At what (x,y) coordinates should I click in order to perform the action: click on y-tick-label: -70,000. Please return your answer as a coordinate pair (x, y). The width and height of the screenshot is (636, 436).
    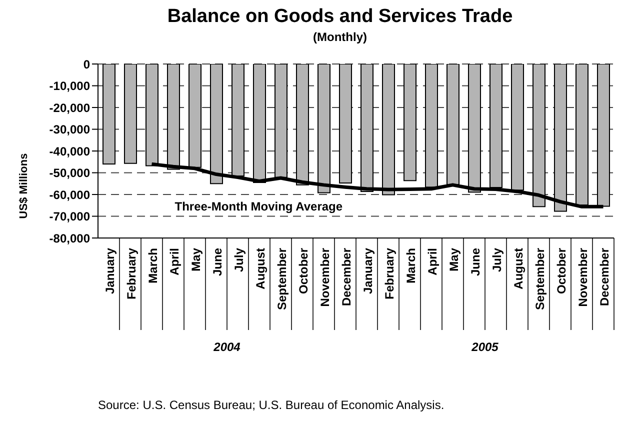
    Looking at the image, I should click on (69, 217).